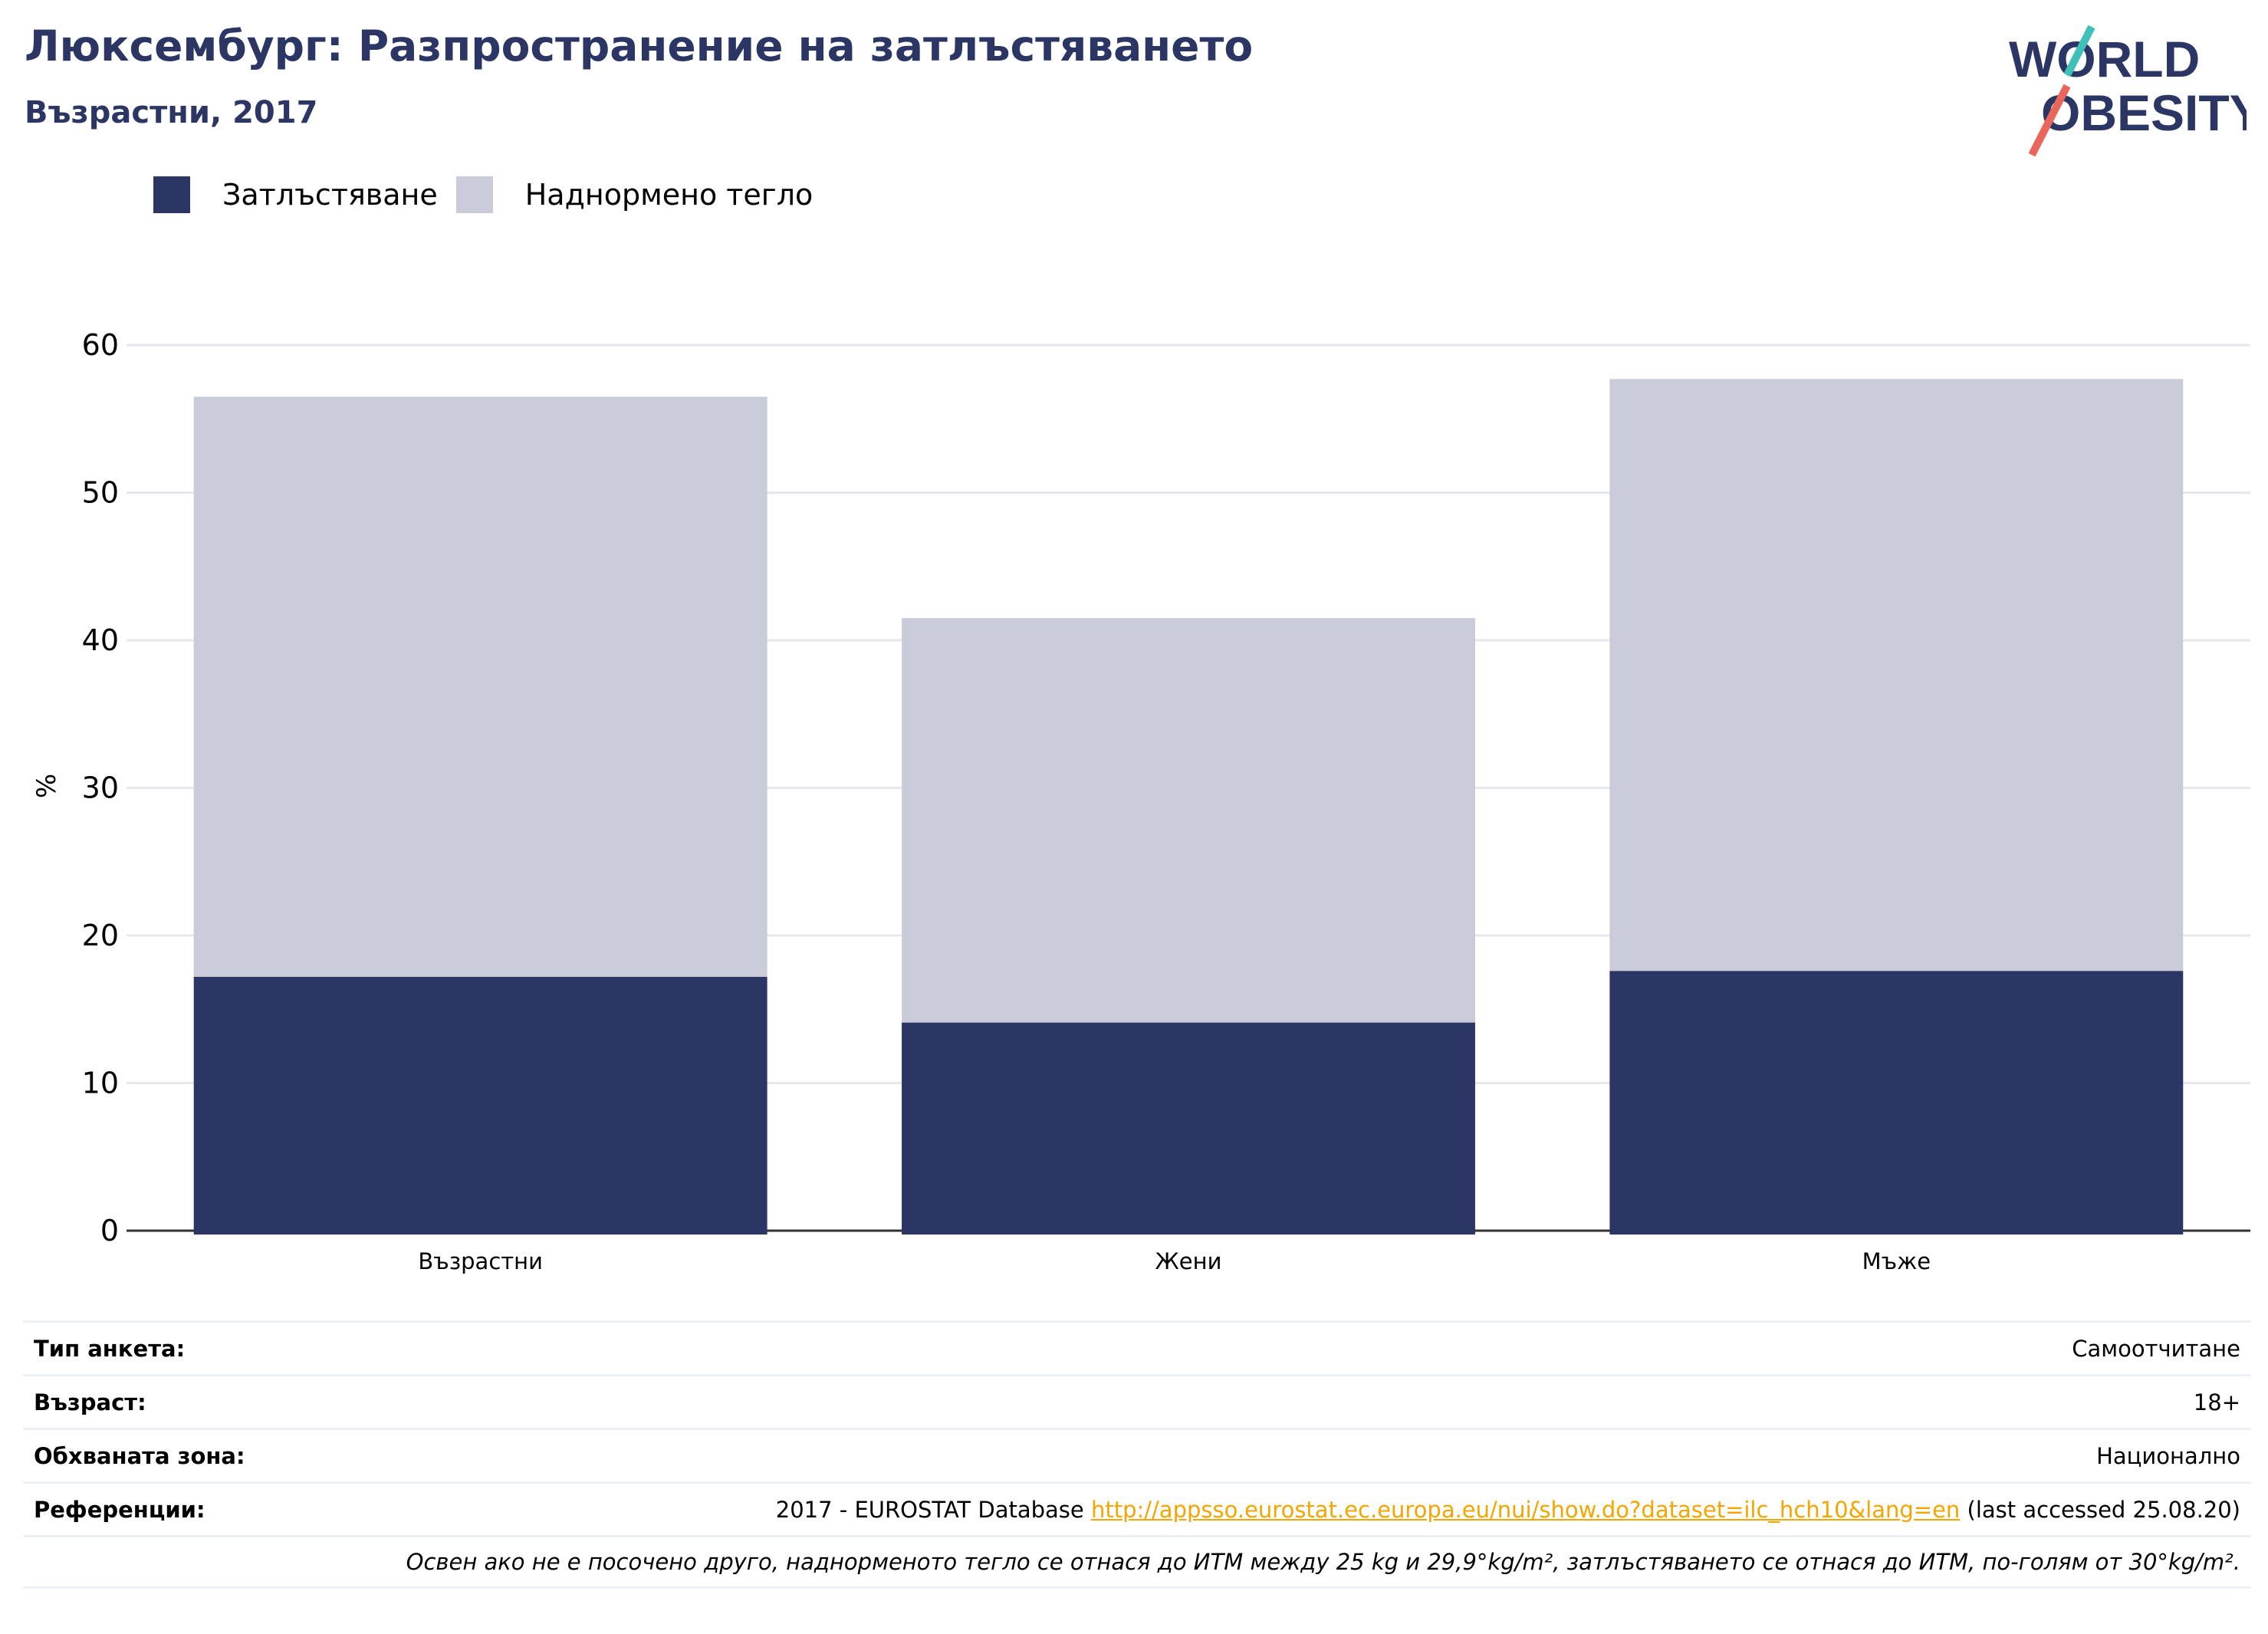 The image size is (2268, 1634). I want to click on world-obesity-logo: WORLD OBESITY, so click(2128, 91).